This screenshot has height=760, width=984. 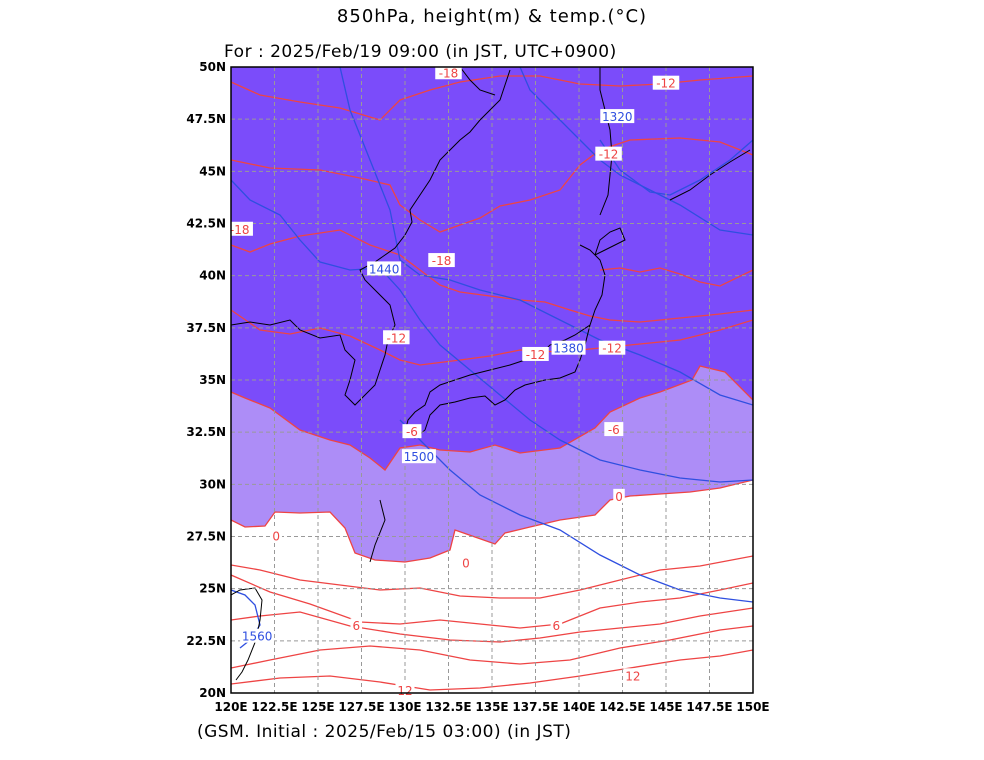 I want to click on x-tick-label: 122.5E, so click(x=274, y=707).